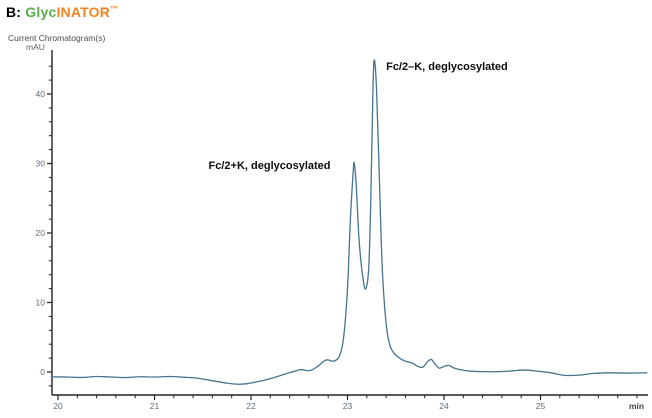  Describe the element at coordinates (42, 372) in the screenshot. I see `y-tick-label: 0` at that location.